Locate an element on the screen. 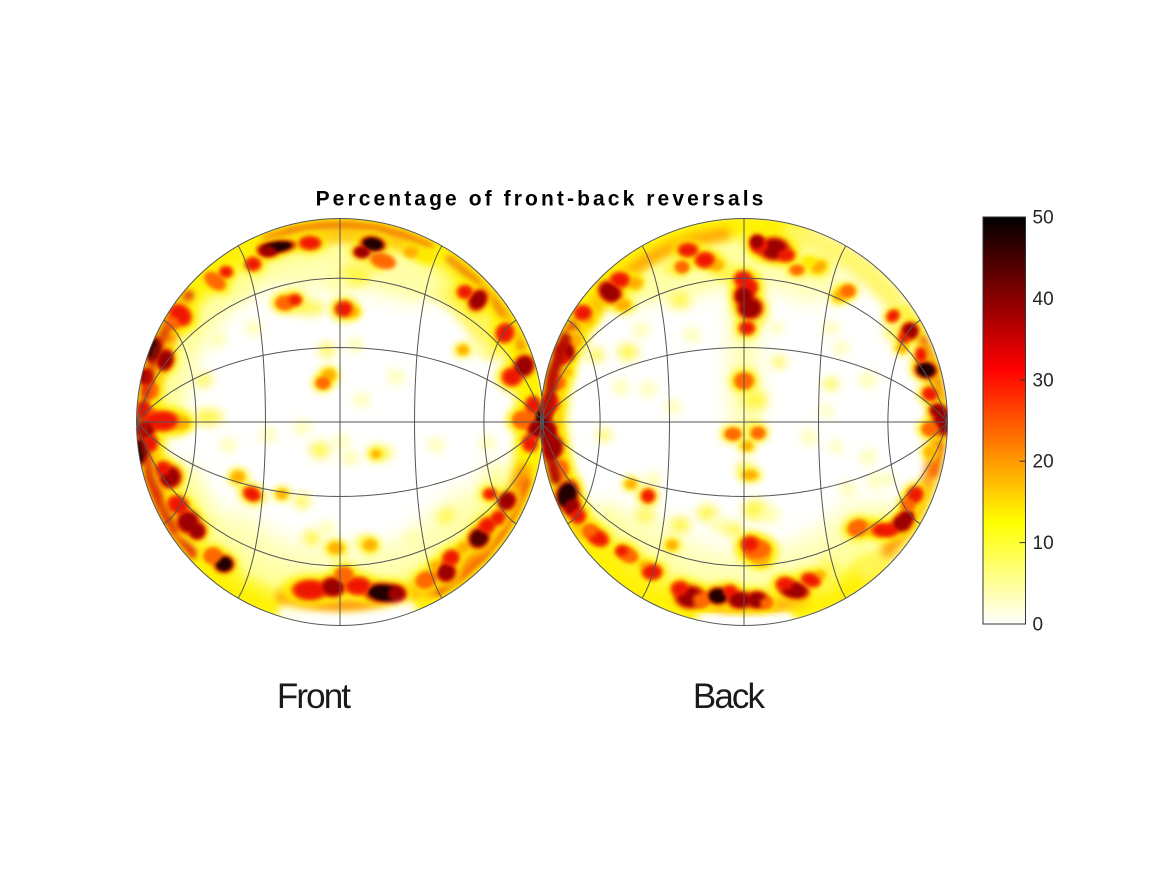 The height and width of the screenshot is (880, 1167). svg-text: Front is located at coordinates (314, 696).